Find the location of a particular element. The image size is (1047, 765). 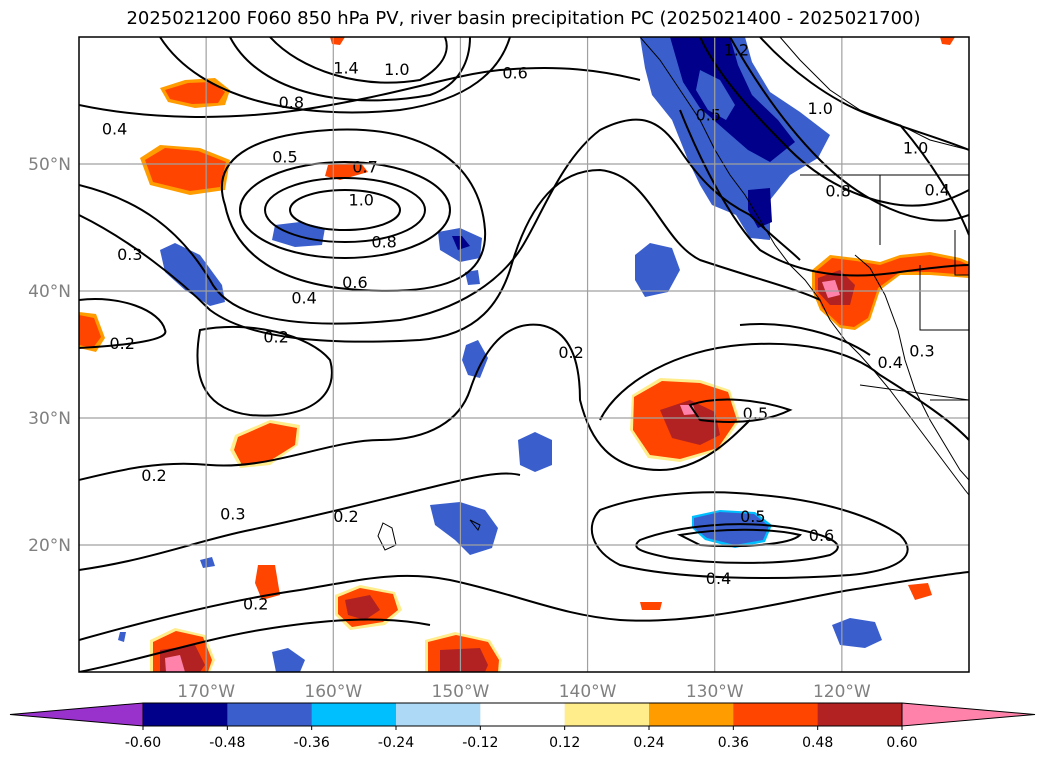

lon-tick-label: 170°W is located at coordinates (206, 692).